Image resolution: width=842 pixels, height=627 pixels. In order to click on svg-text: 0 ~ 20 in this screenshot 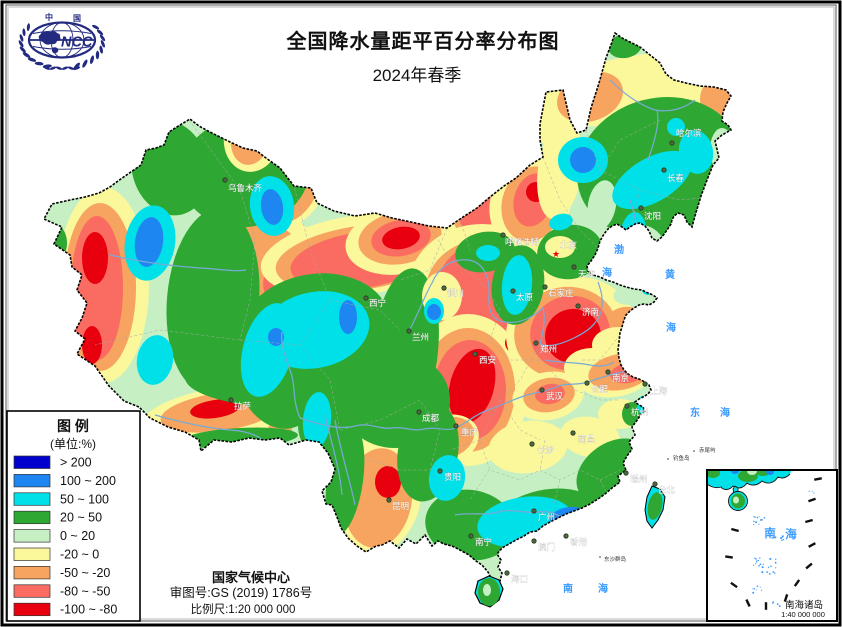, I will do `click(77, 536)`.